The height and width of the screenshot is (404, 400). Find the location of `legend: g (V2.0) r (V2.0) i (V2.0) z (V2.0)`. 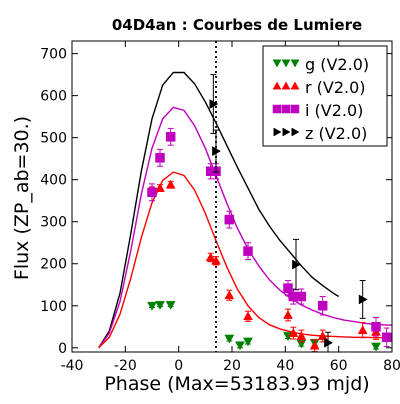

legend: g (V2.0) r (V2.0) i (V2.0) z (V2.0) is located at coordinates (325, 96).